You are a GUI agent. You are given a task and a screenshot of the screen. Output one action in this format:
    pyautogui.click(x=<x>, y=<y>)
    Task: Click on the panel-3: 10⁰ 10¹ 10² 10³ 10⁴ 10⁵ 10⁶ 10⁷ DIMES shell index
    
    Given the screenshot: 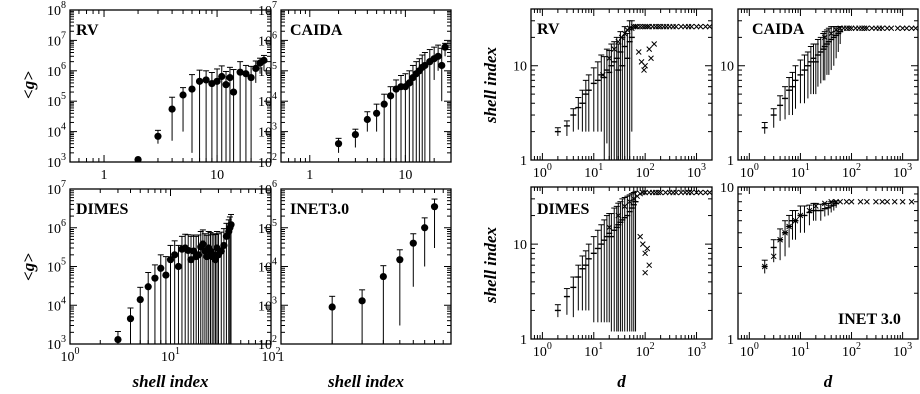 What is the action you would take?
    pyautogui.click(x=164, y=285)
    